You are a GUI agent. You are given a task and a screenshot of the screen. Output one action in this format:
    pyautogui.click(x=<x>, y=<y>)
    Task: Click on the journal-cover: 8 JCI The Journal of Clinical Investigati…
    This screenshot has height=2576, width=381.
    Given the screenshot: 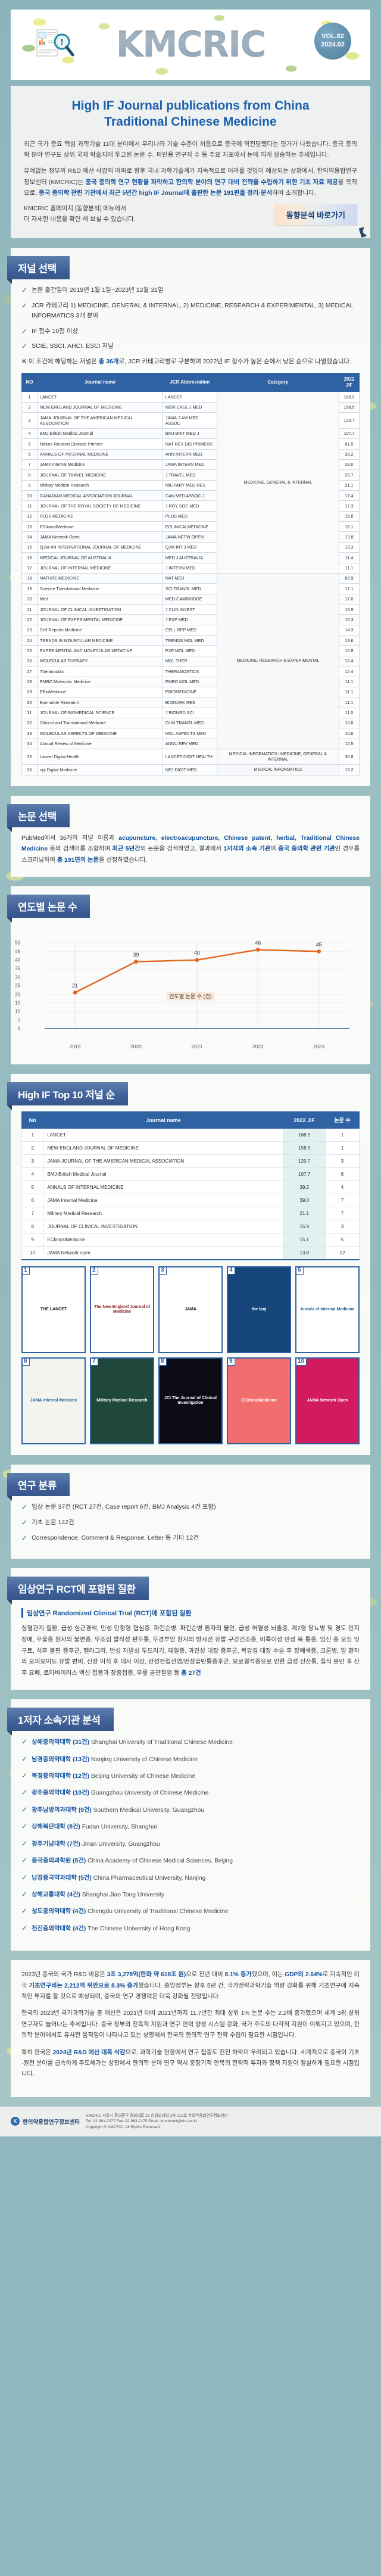 What is the action you would take?
    pyautogui.click(x=190, y=1401)
    